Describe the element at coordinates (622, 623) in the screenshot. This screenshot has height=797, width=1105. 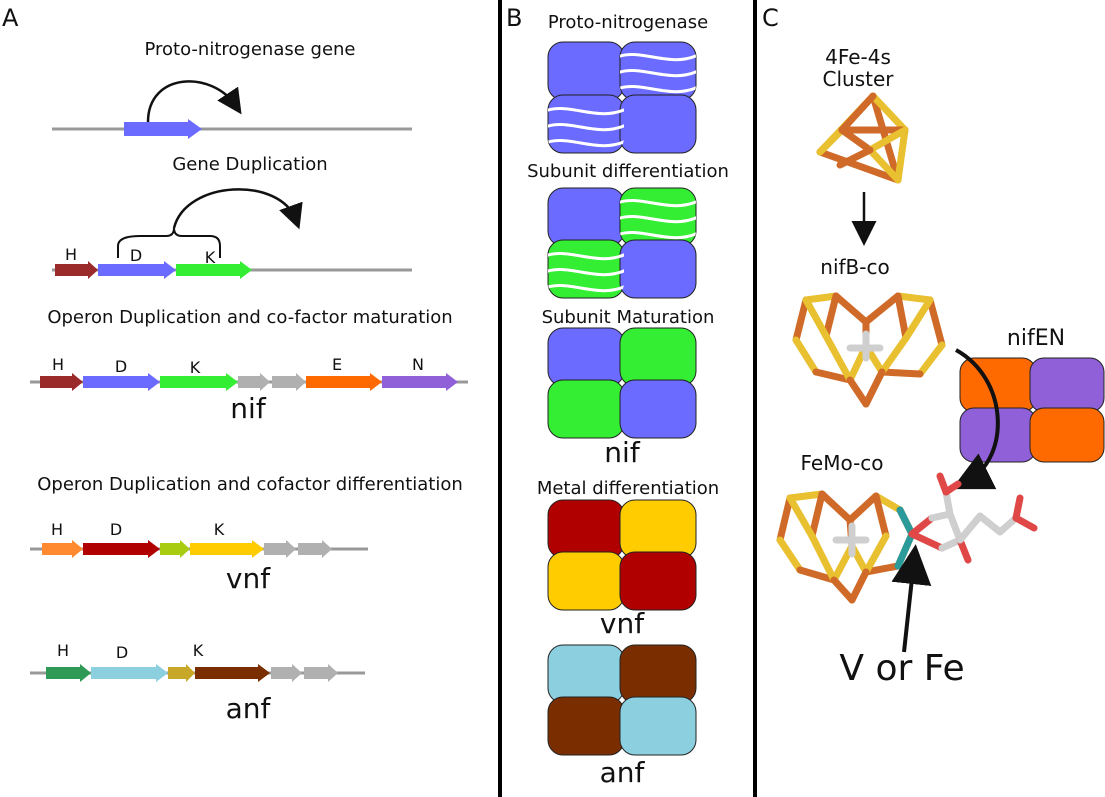
I see `vnf-complex-name: vnf` at that location.